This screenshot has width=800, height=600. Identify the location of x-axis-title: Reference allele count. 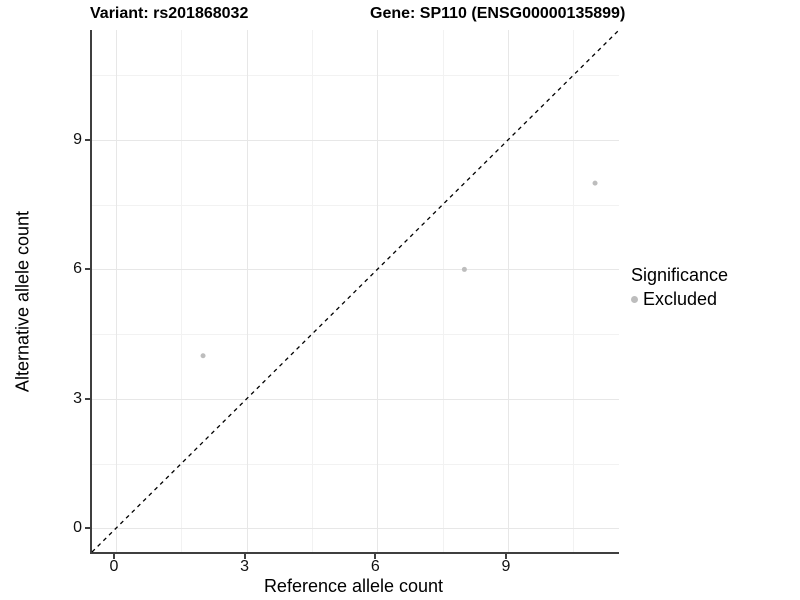
(353, 586).